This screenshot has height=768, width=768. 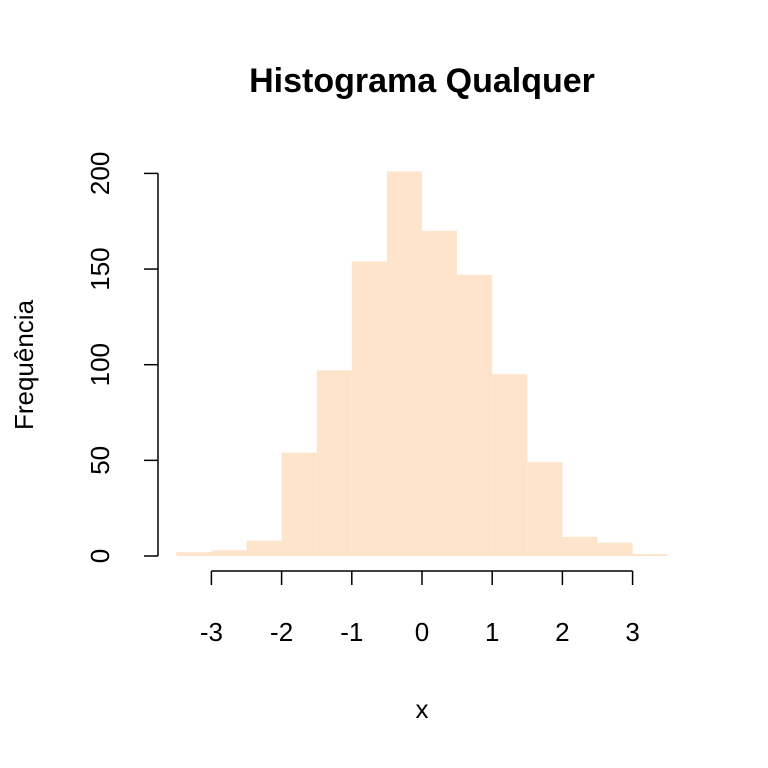 What do you see at coordinates (422, 709) in the screenshot?
I see `x-axis-label: x` at bounding box center [422, 709].